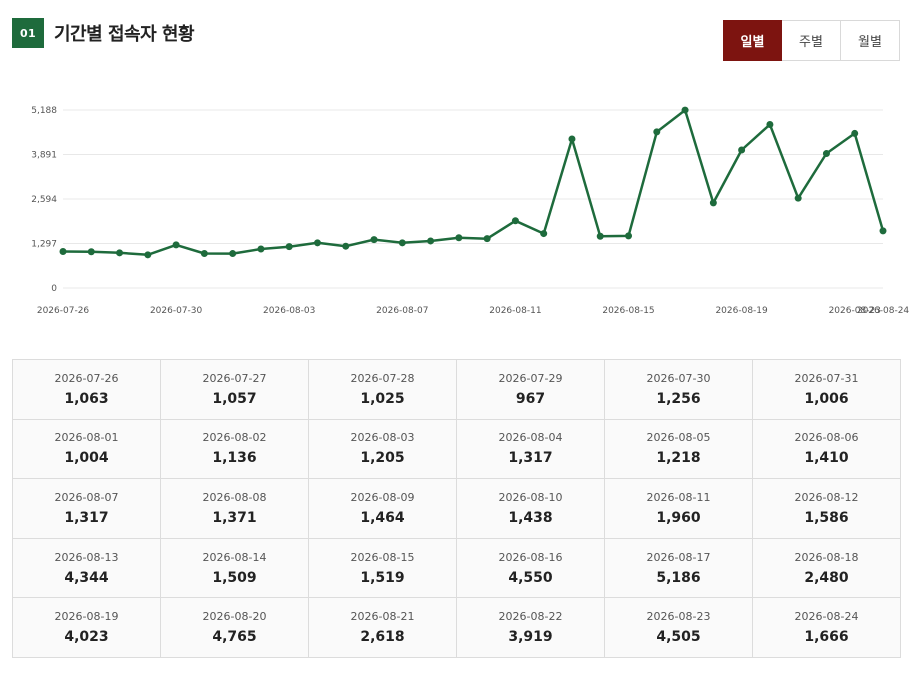  I want to click on cell-date: 2026-07-31, so click(826, 378).